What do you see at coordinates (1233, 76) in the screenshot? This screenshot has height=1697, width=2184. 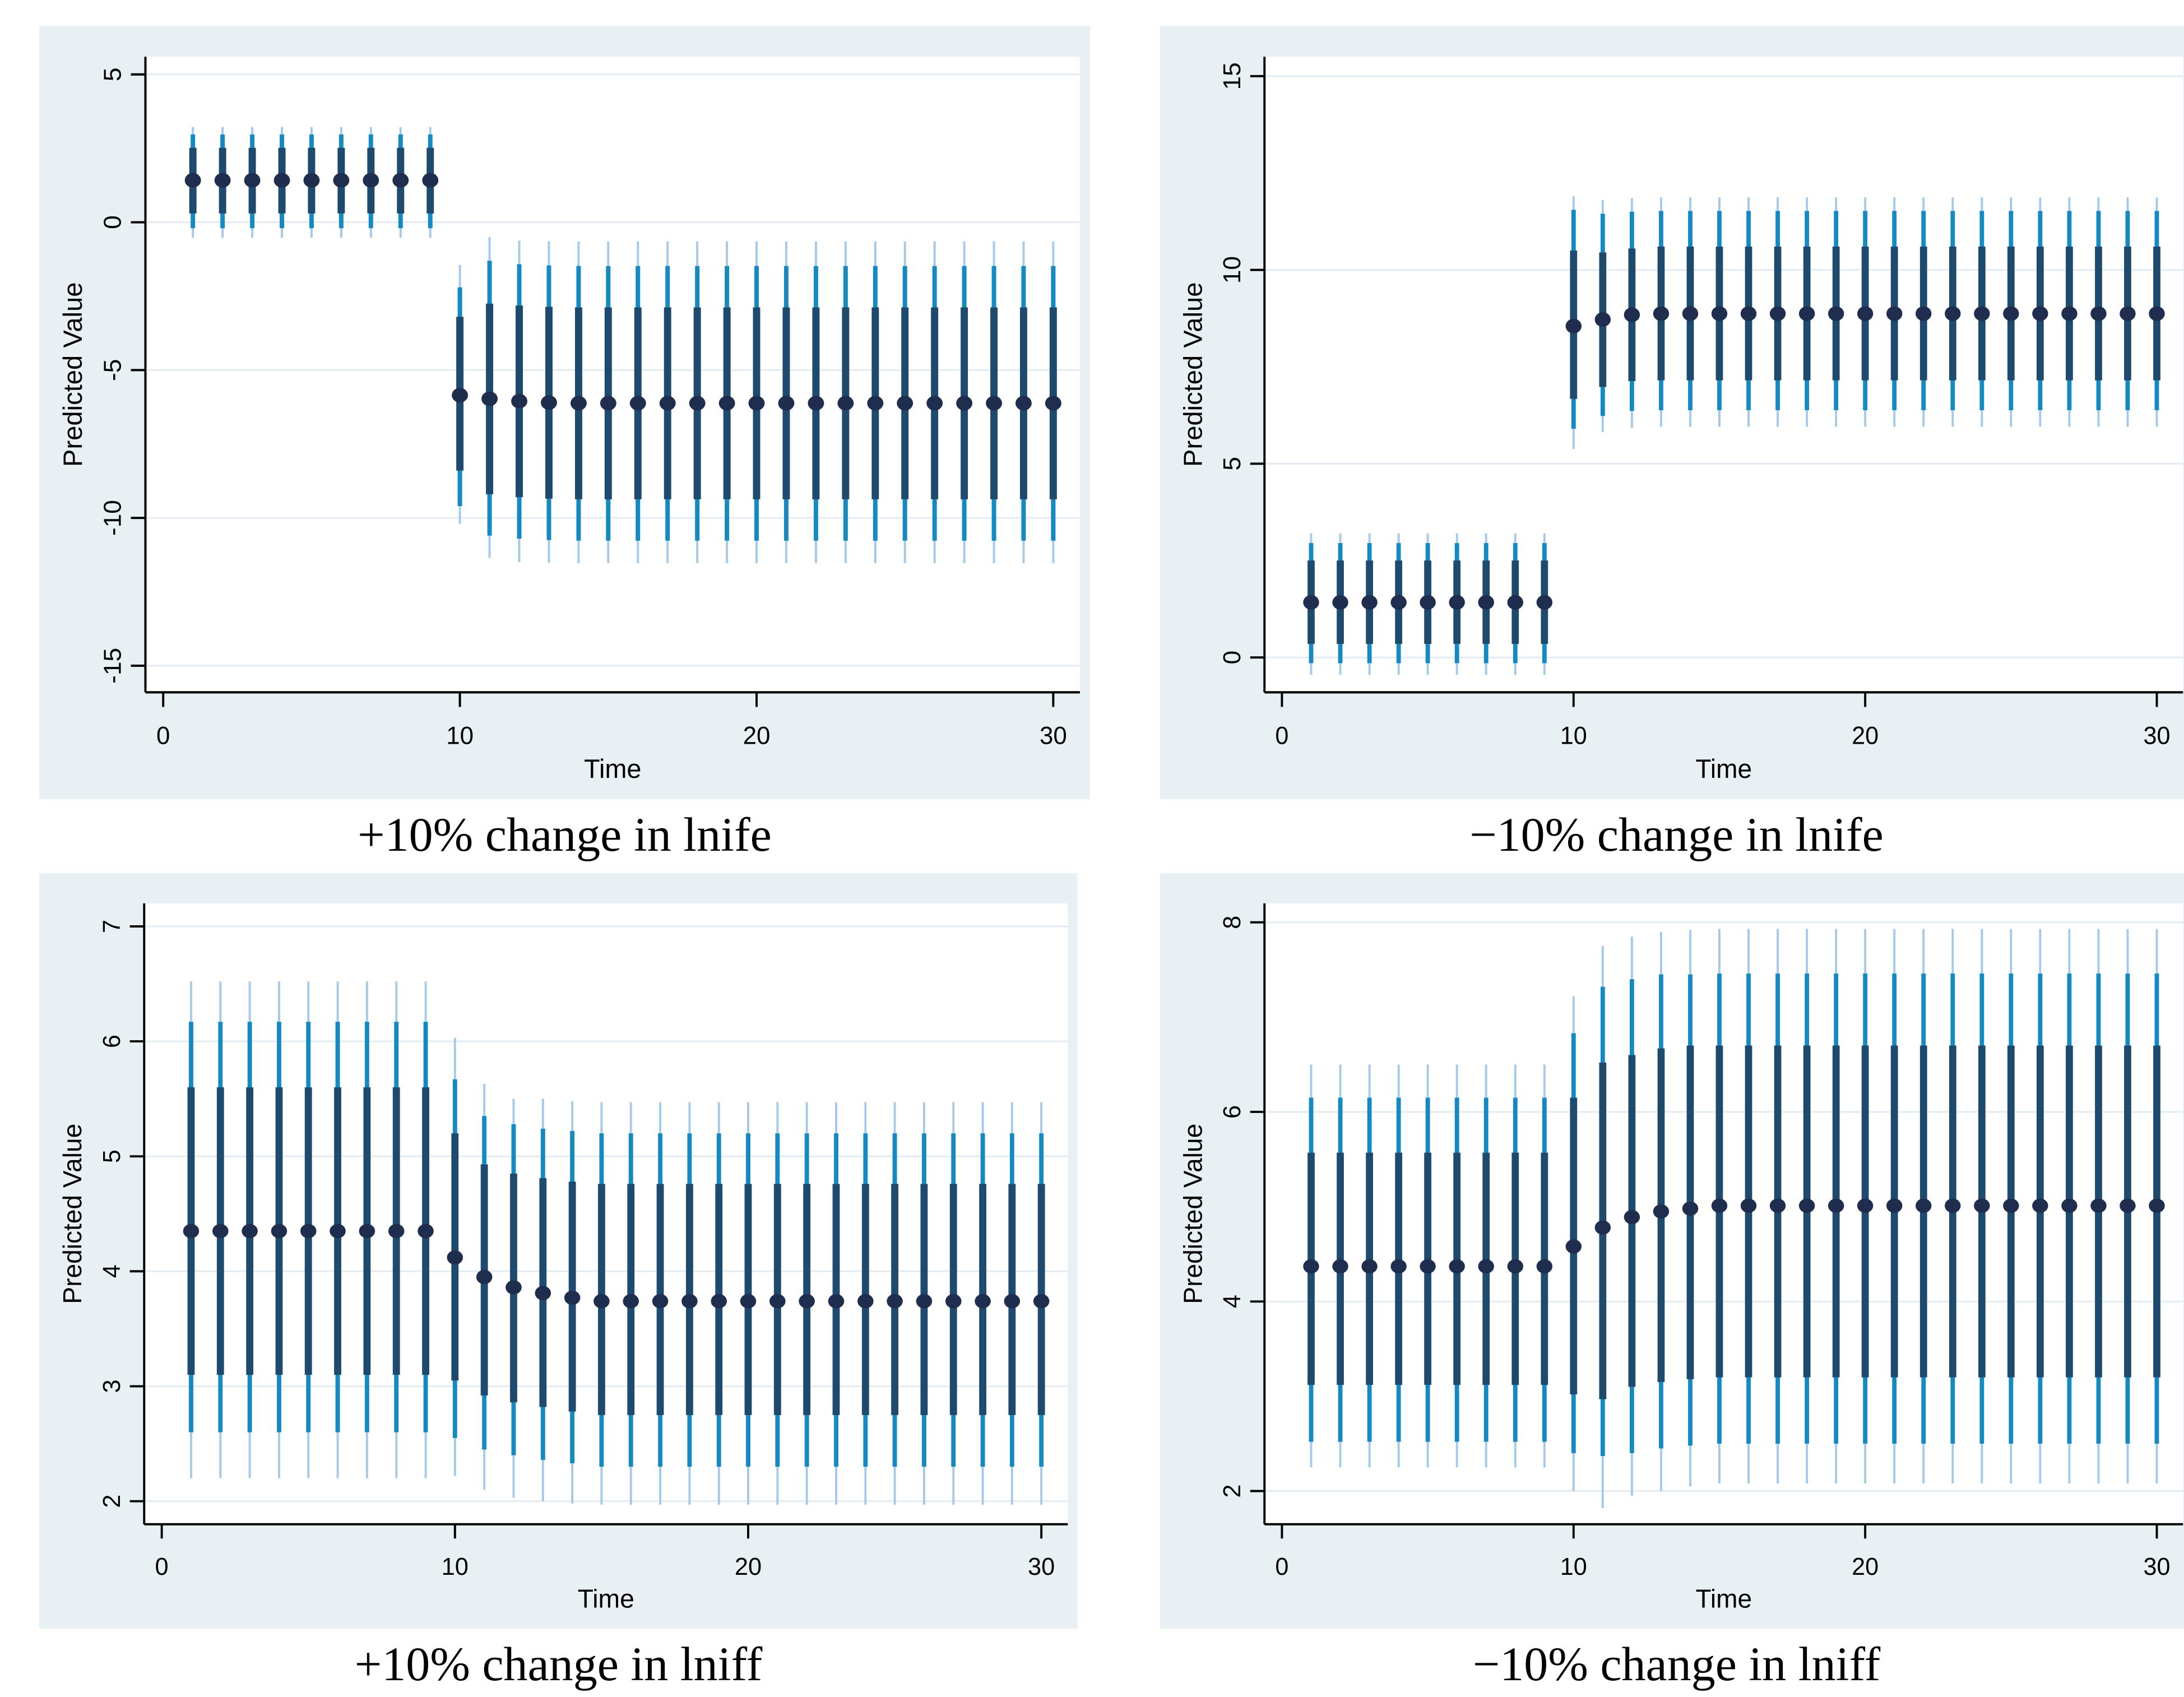 I see `y-tick-label: 15` at bounding box center [1233, 76].